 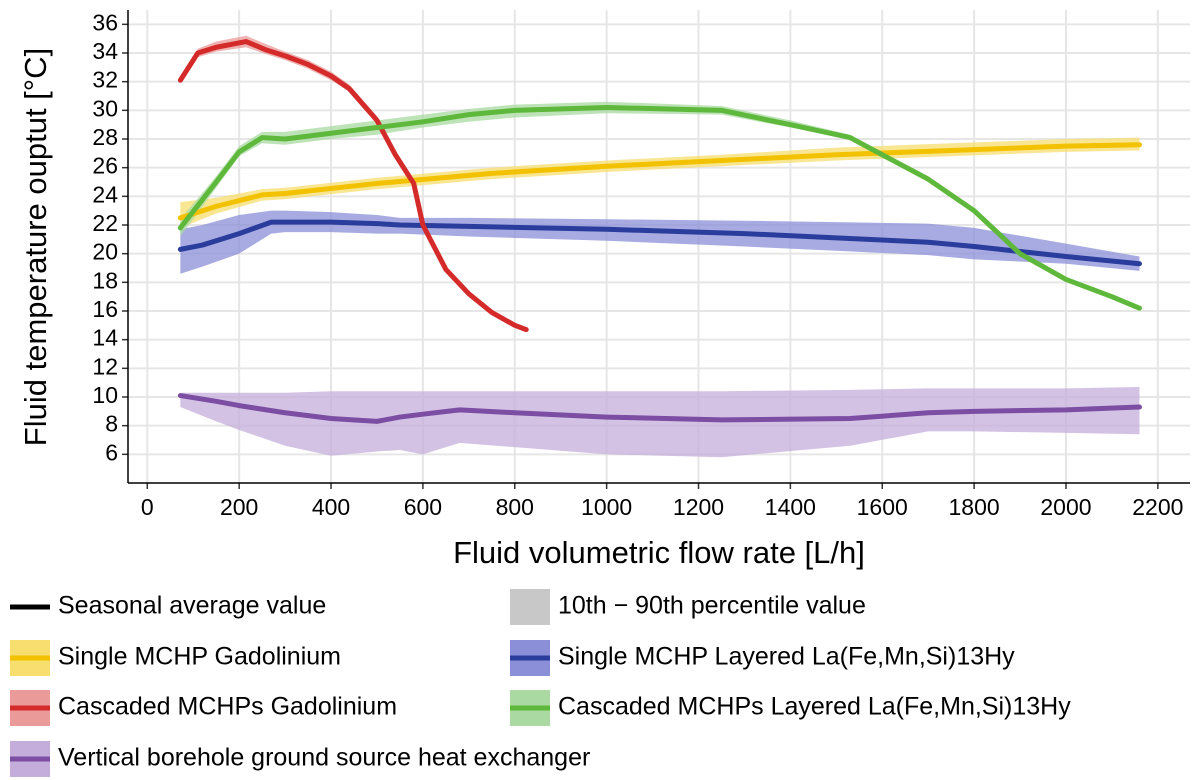 I want to click on y-tick-label: 34, so click(x=105, y=51).